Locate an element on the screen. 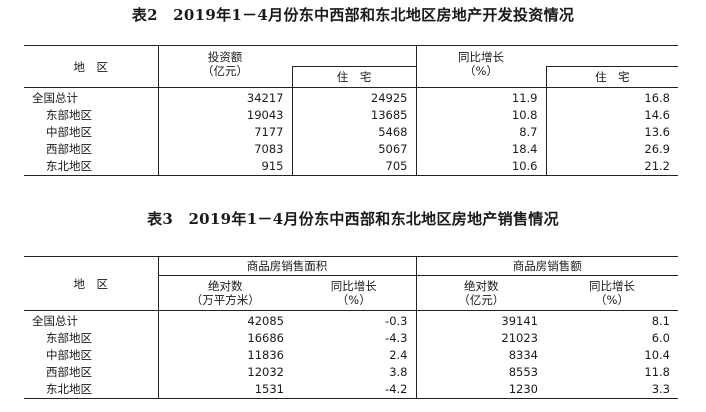  area-cell: 16686 is located at coordinates (224, 338).